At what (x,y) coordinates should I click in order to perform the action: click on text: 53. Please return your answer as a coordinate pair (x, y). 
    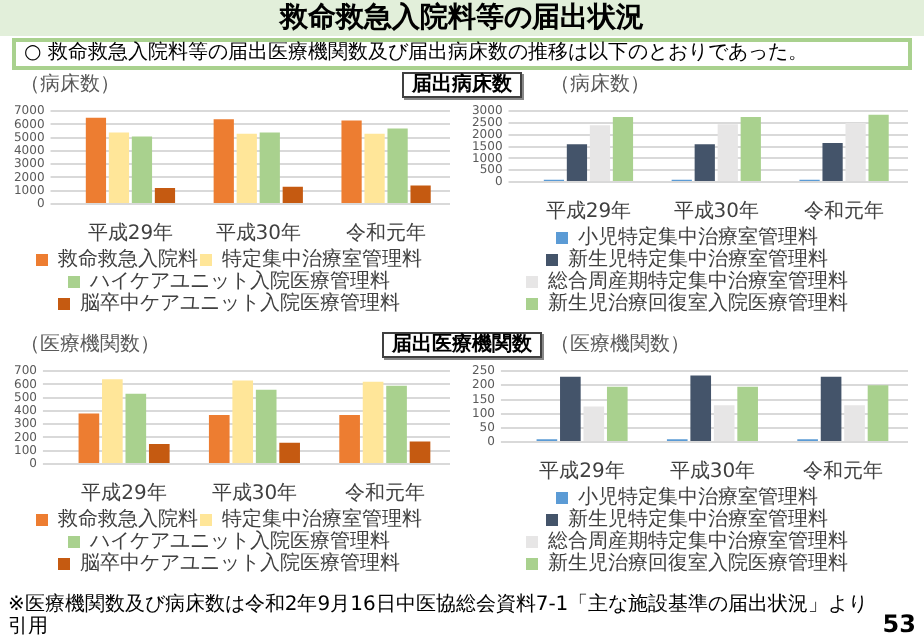
    Looking at the image, I should click on (899, 624).